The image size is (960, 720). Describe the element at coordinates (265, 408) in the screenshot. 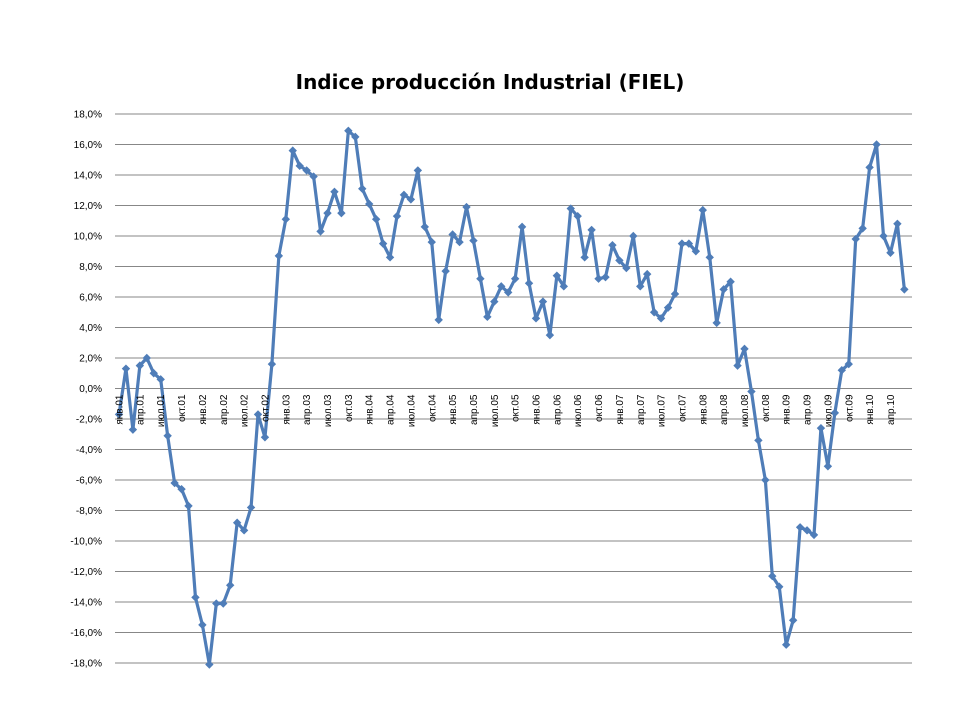

I see `x-tick-label: окт.02` at that location.